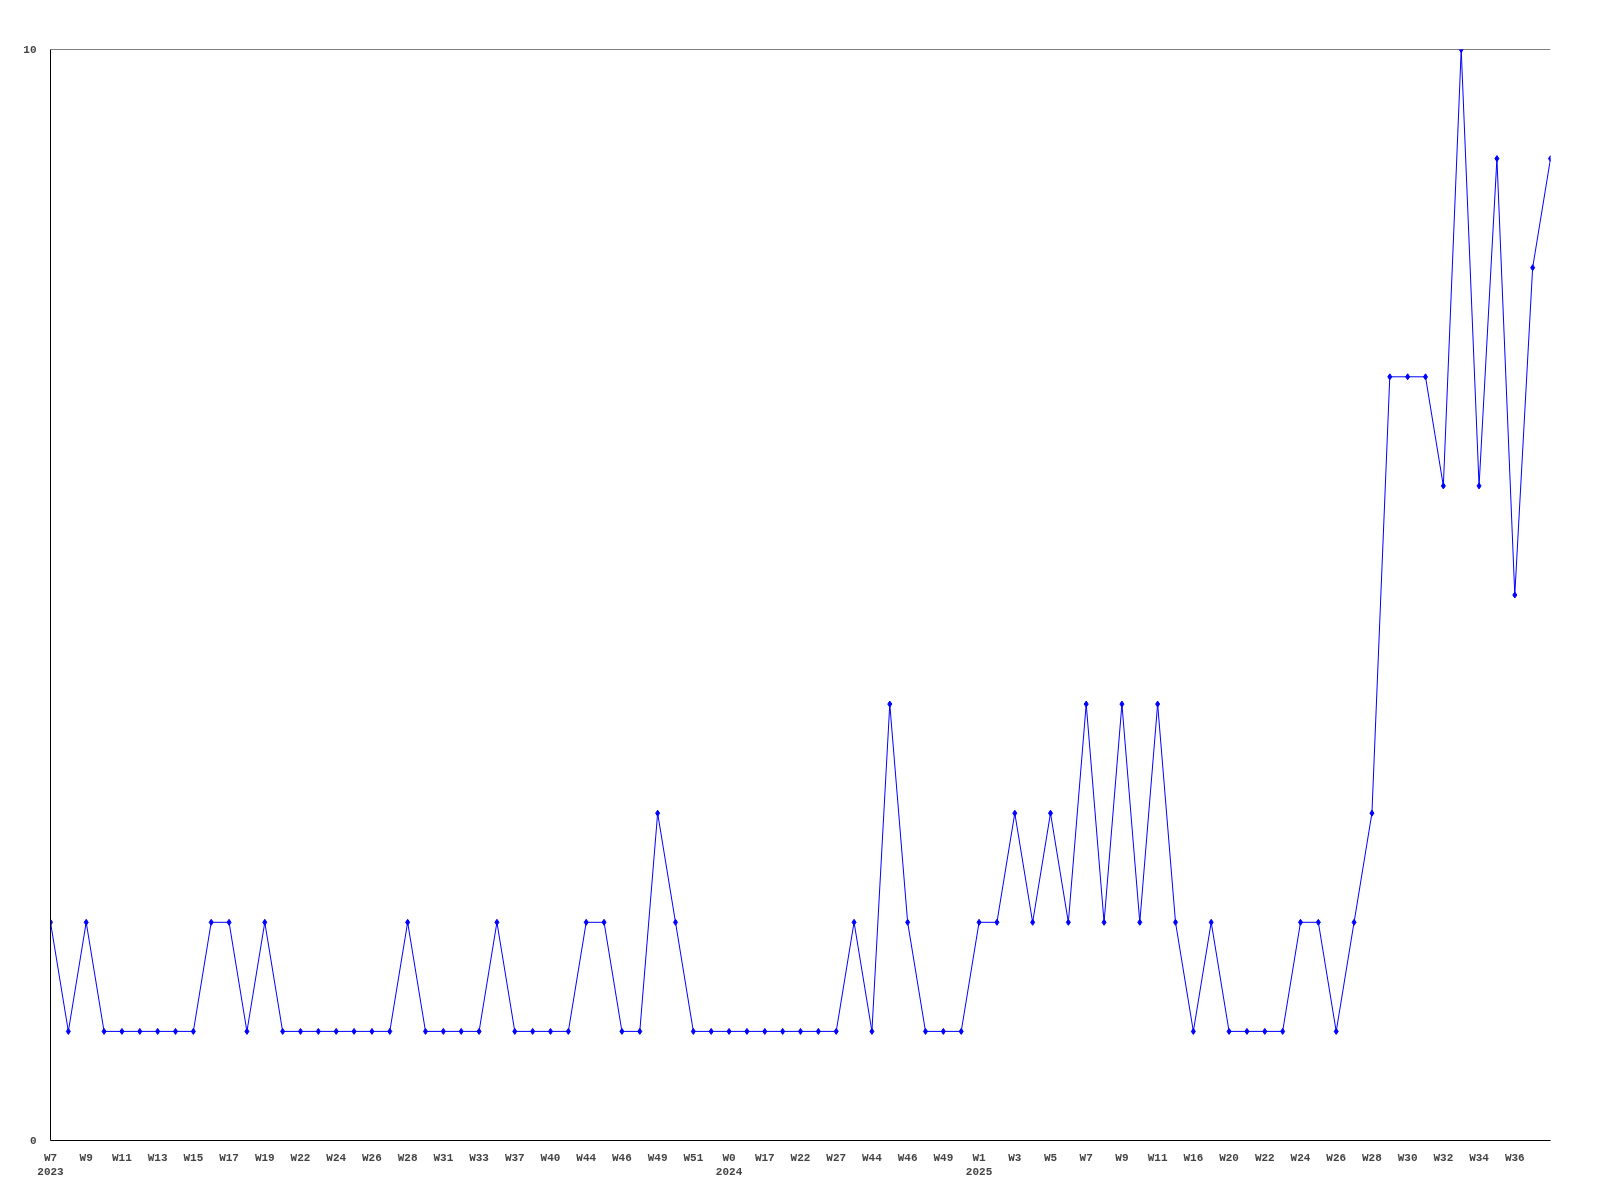 The width and height of the screenshot is (1600, 1200). I want to click on x-tick-label: W7 2023, so click(51, 1164).